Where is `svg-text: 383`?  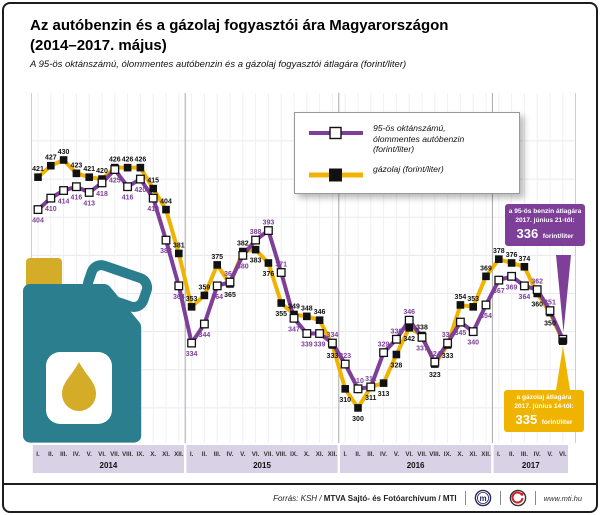 svg-text: 383 is located at coordinates (256, 261).